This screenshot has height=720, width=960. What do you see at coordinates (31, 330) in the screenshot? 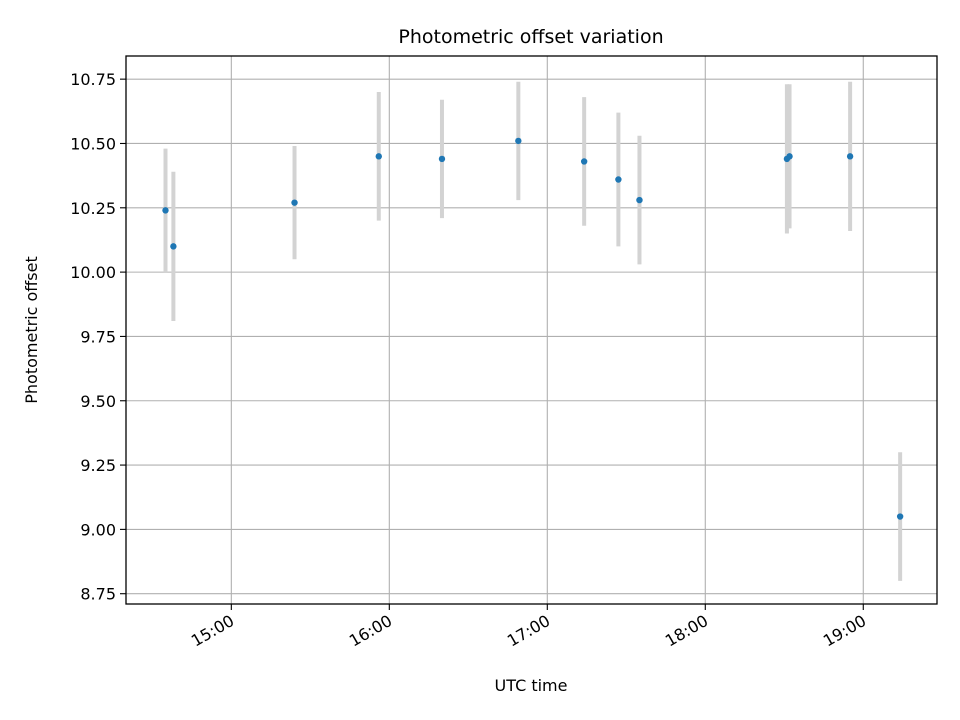
I see `y-axis-label: Photometric offset` at bounding box center [31, 330].